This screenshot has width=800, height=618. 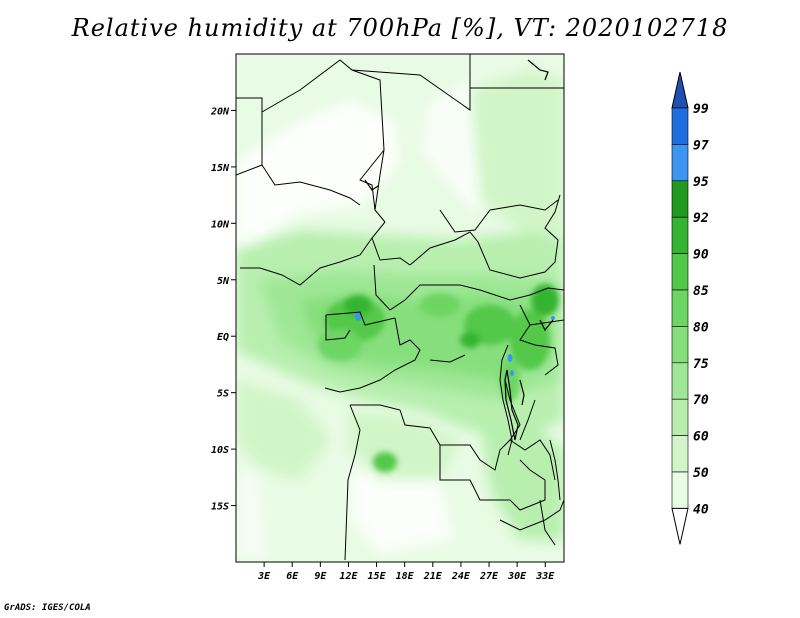 I want to click on colorbar-label: 60, so click(x=701, y=437).